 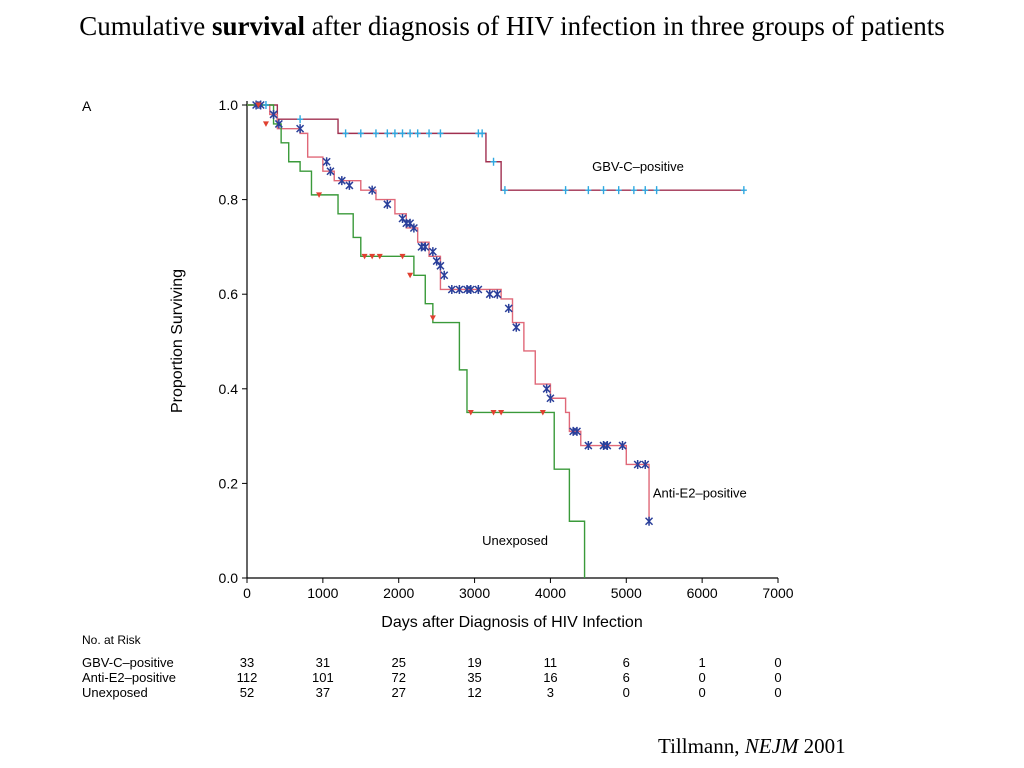 I want to click on x-tick-label: 1000, so click(x=322, y=593).